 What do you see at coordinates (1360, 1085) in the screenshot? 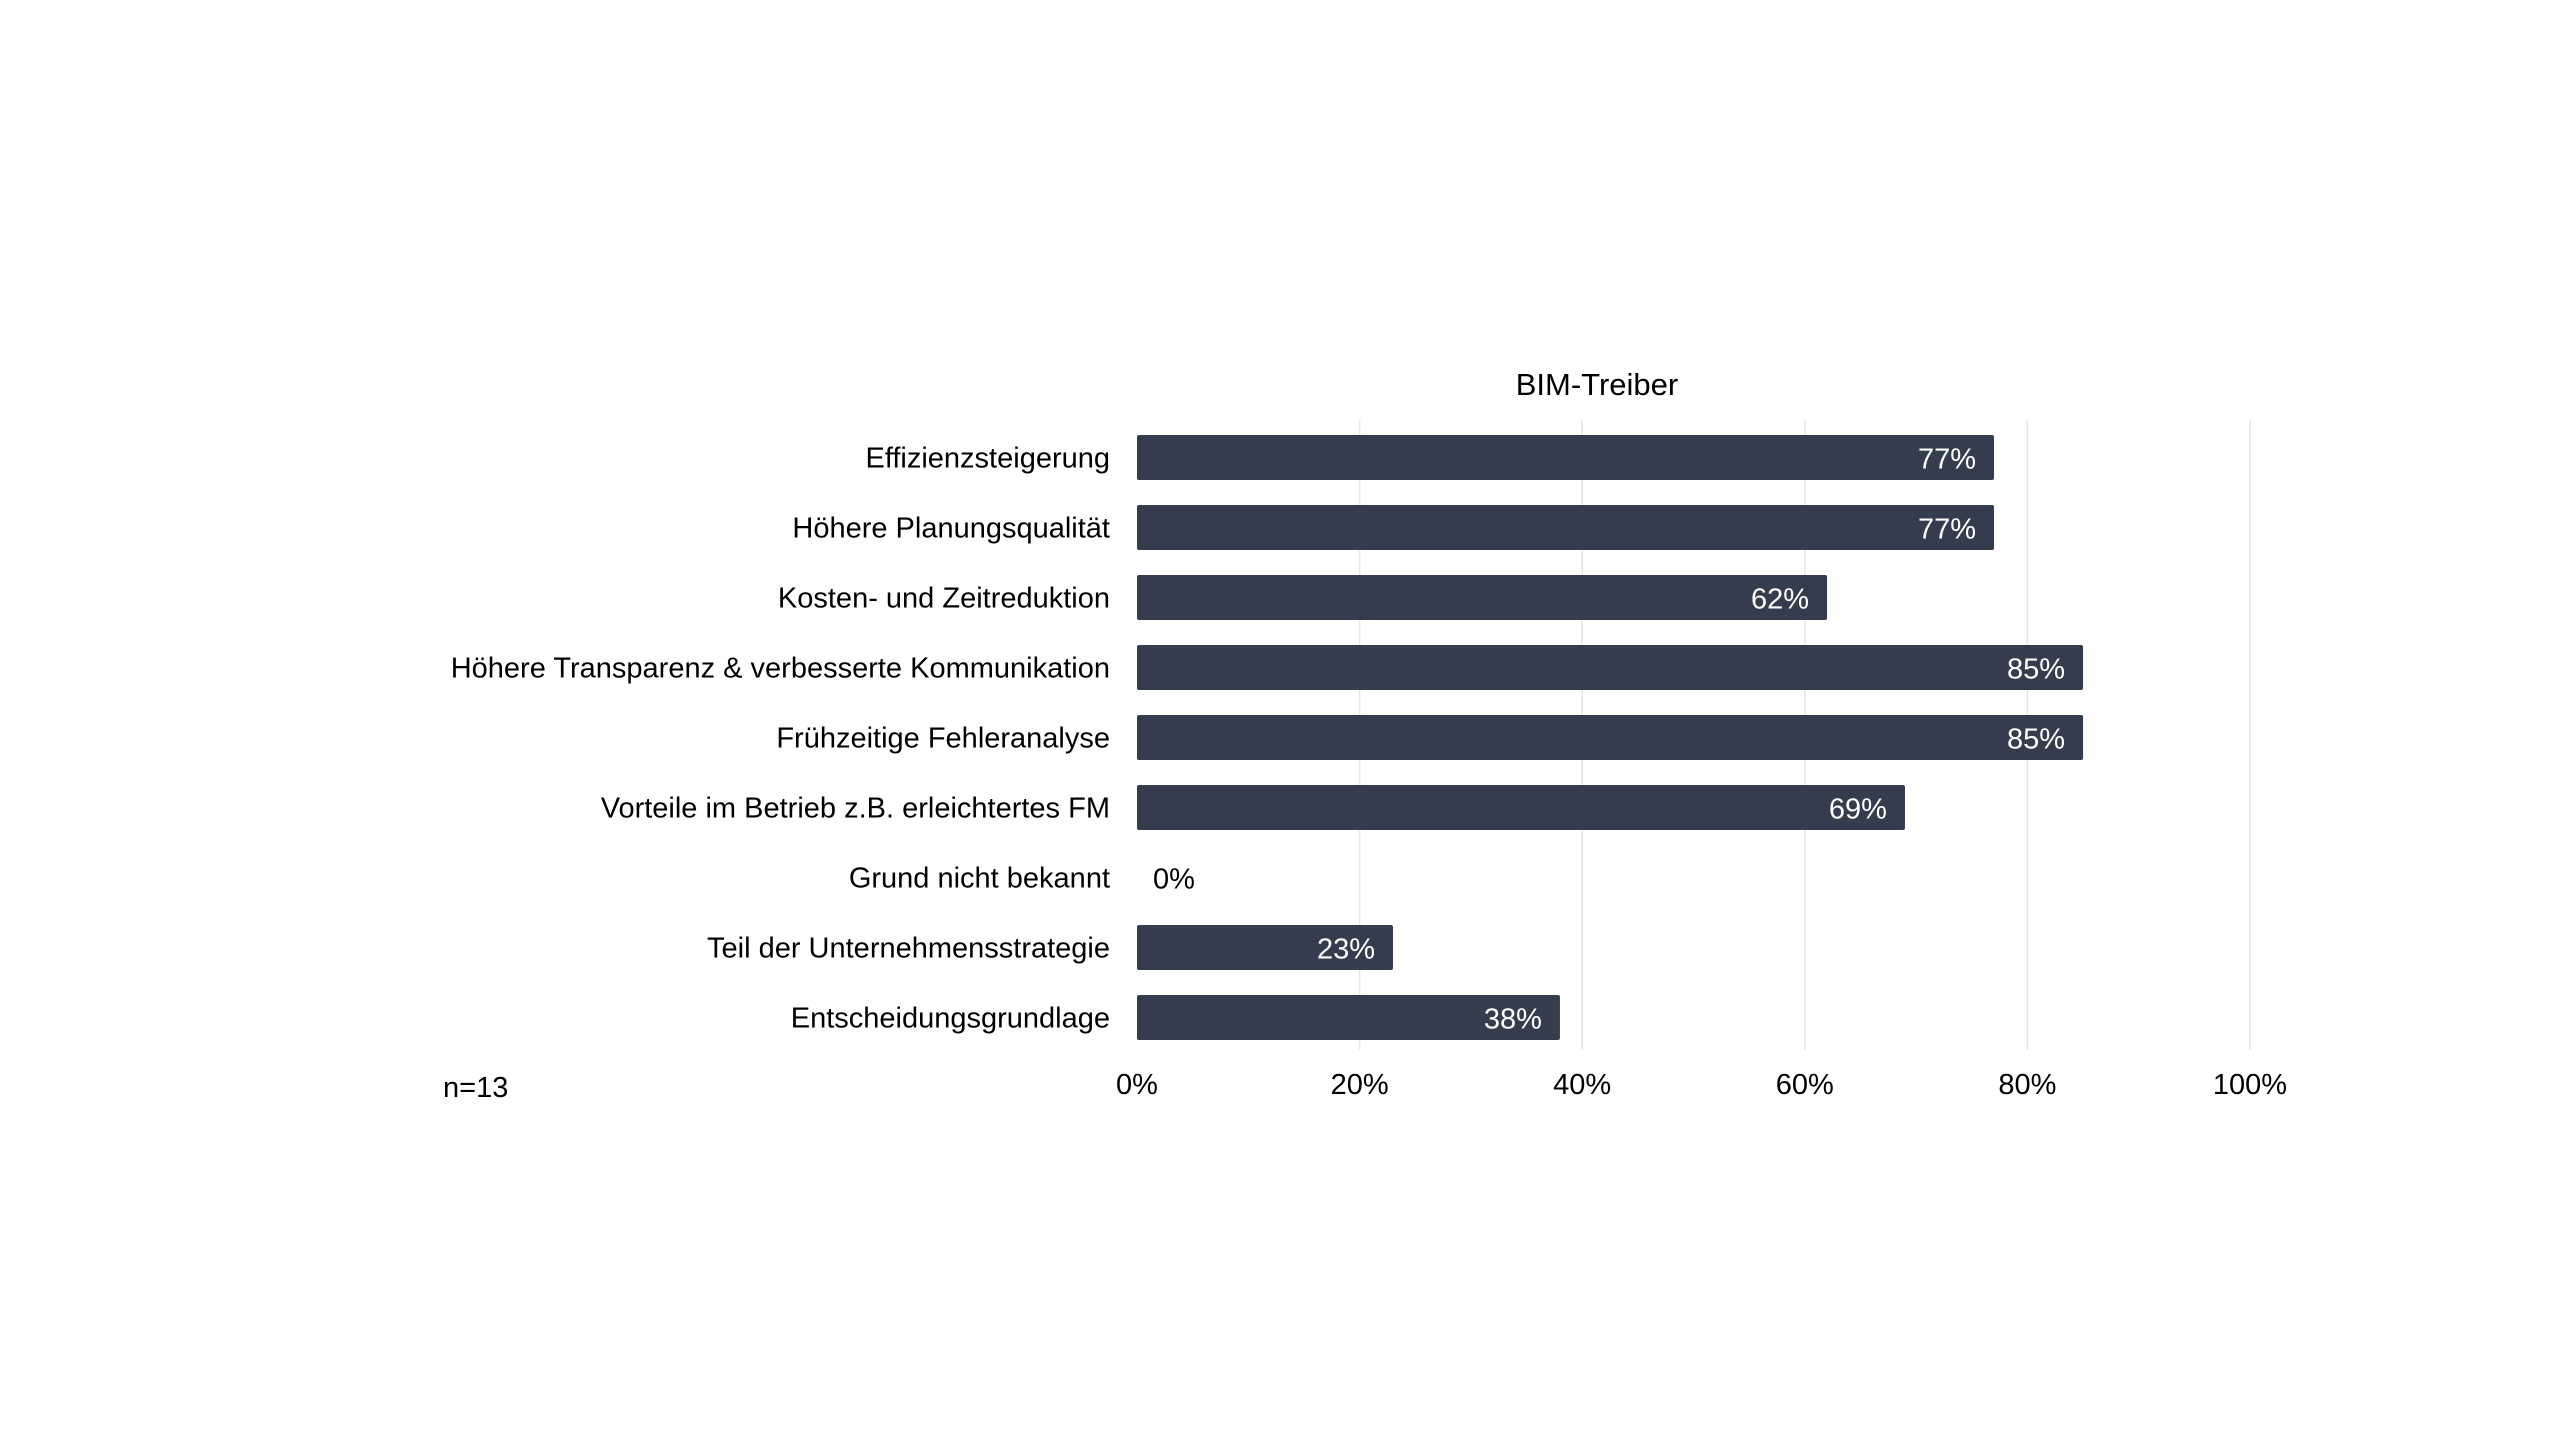
I see `x-tick-label: 20%` at bounding box center [1360, 1085].